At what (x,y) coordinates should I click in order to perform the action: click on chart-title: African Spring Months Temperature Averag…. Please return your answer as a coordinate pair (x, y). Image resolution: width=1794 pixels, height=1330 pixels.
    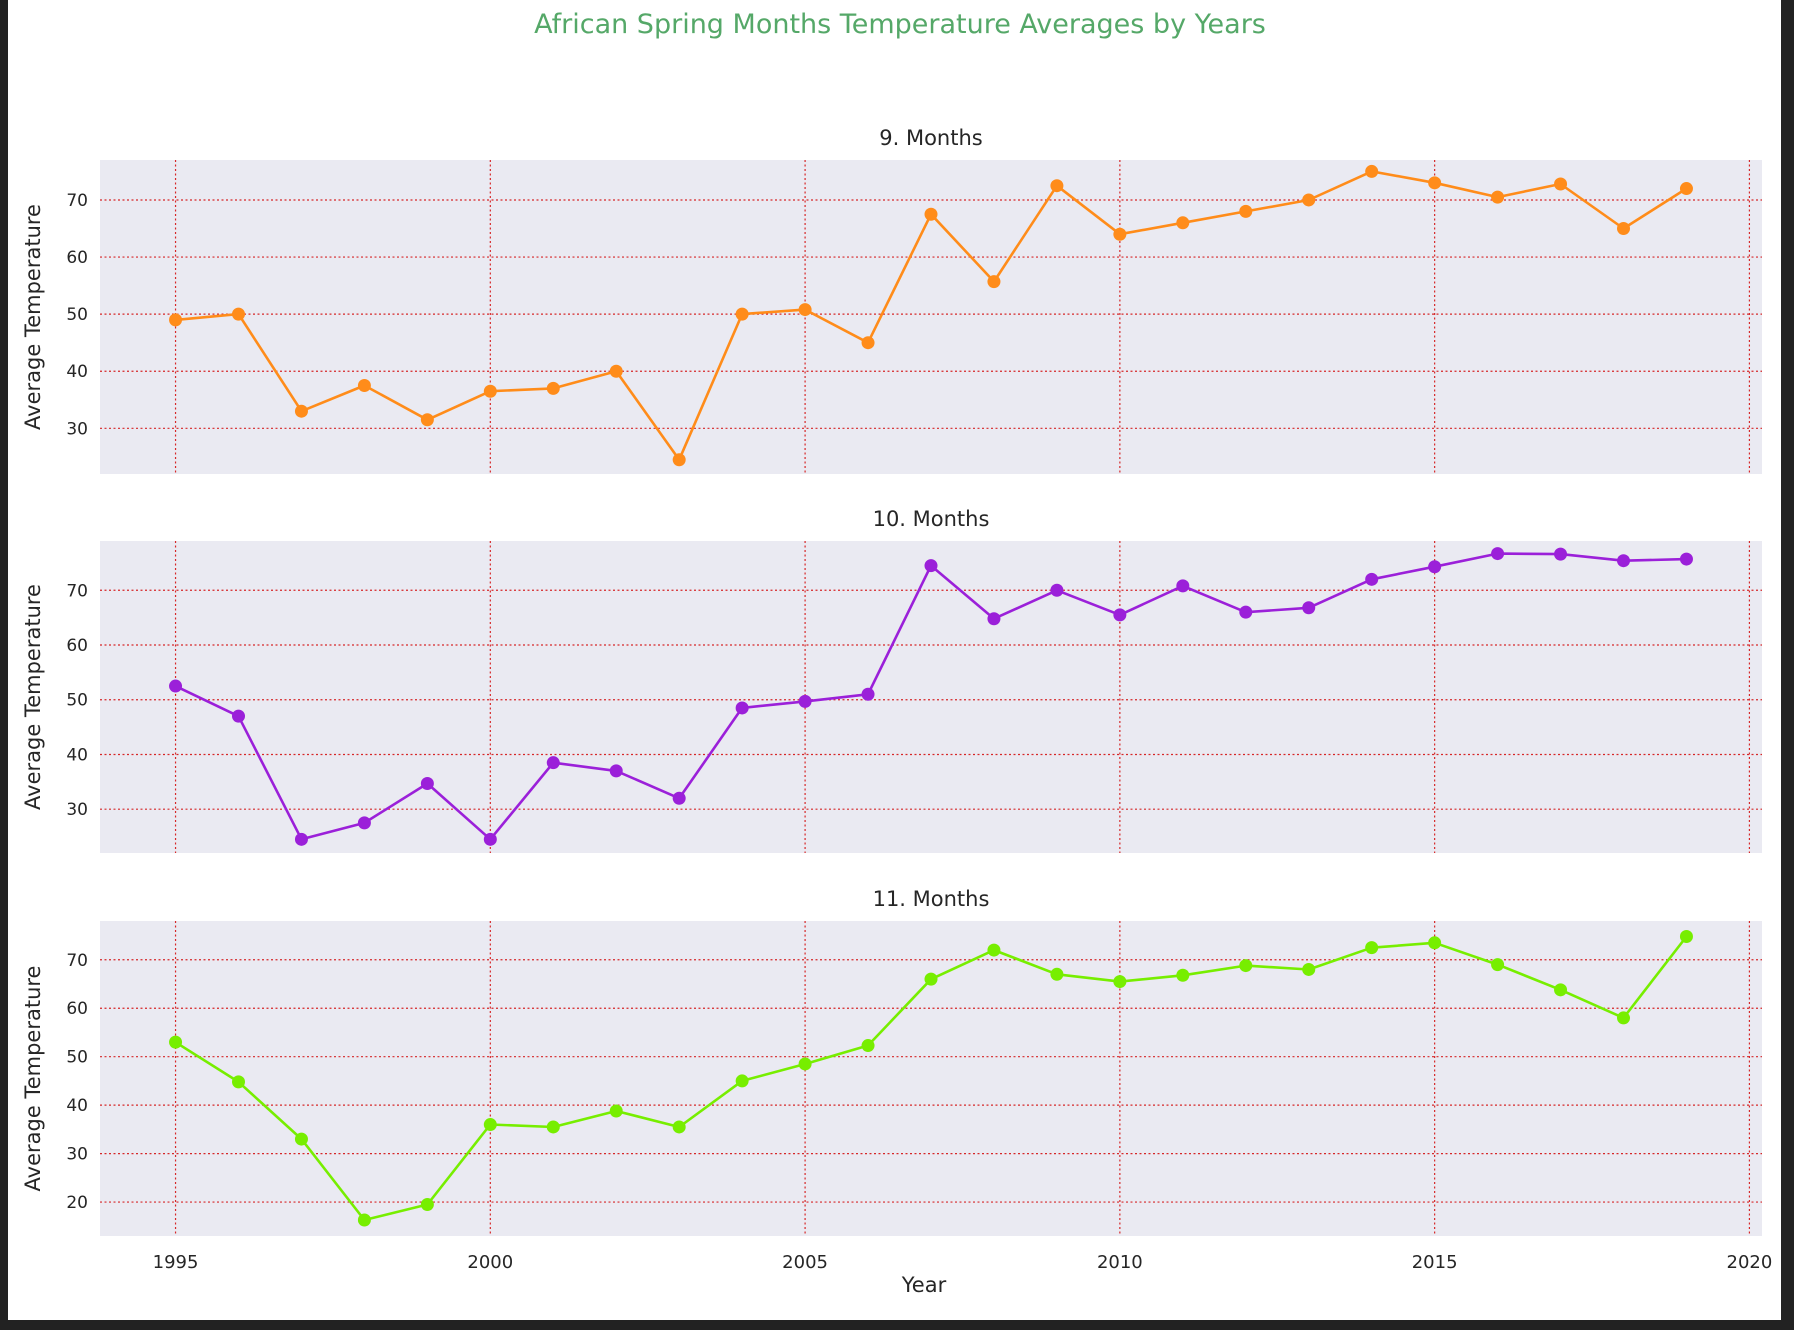
    Looking at the image, I should click on (900, 24).